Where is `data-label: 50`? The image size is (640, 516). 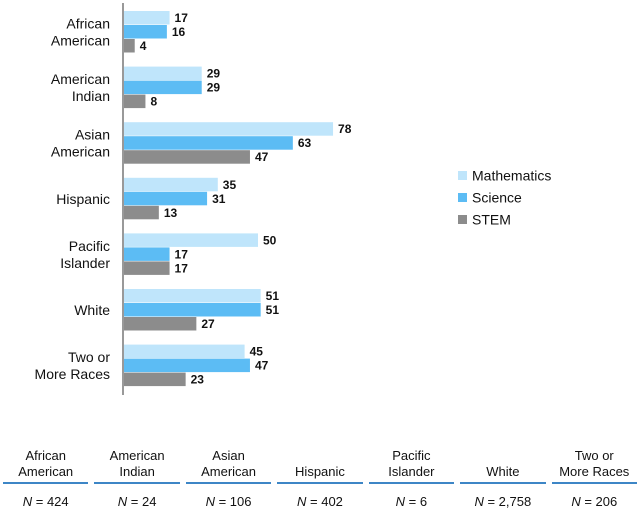
data-label: 50 is located at coordinates (270, 240).